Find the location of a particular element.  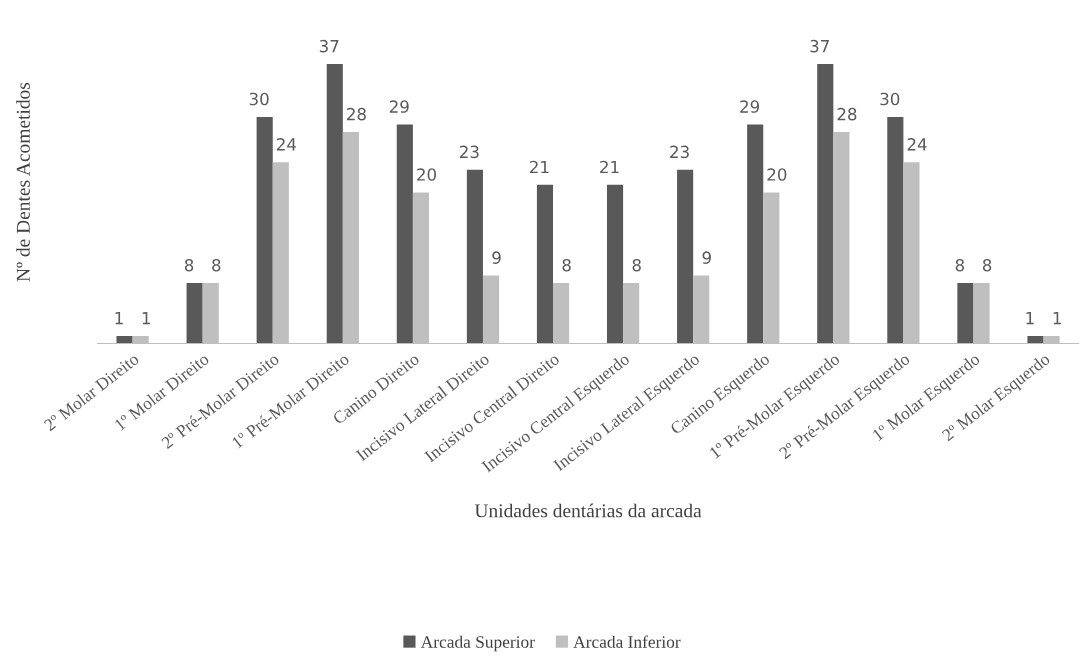

legend-label: Arcada Inferior is located at coordinates (627, 641).